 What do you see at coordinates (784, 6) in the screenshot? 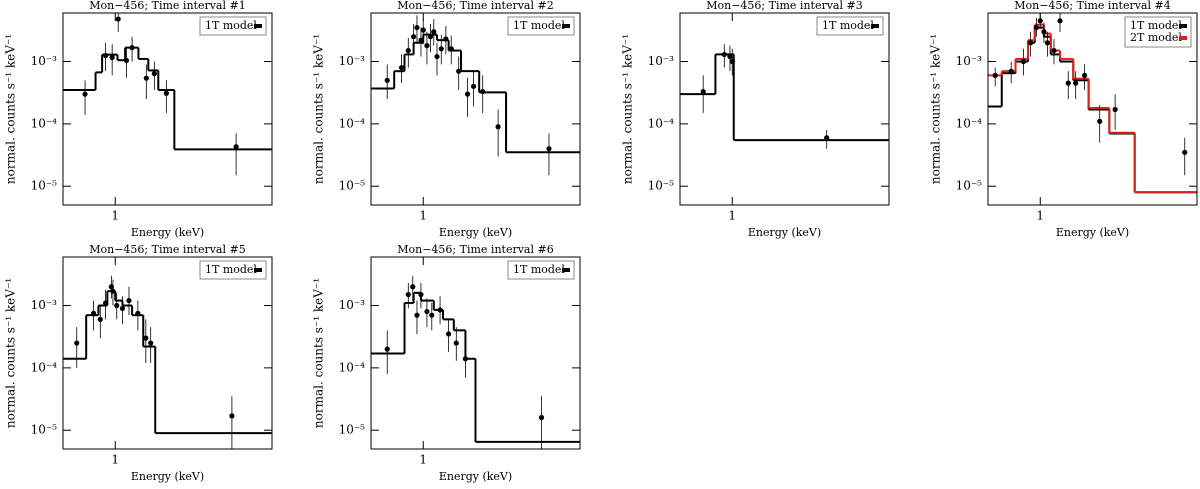
I see `panel-title: Mon−456; Time interval #3` at bounding box center [784, 6].